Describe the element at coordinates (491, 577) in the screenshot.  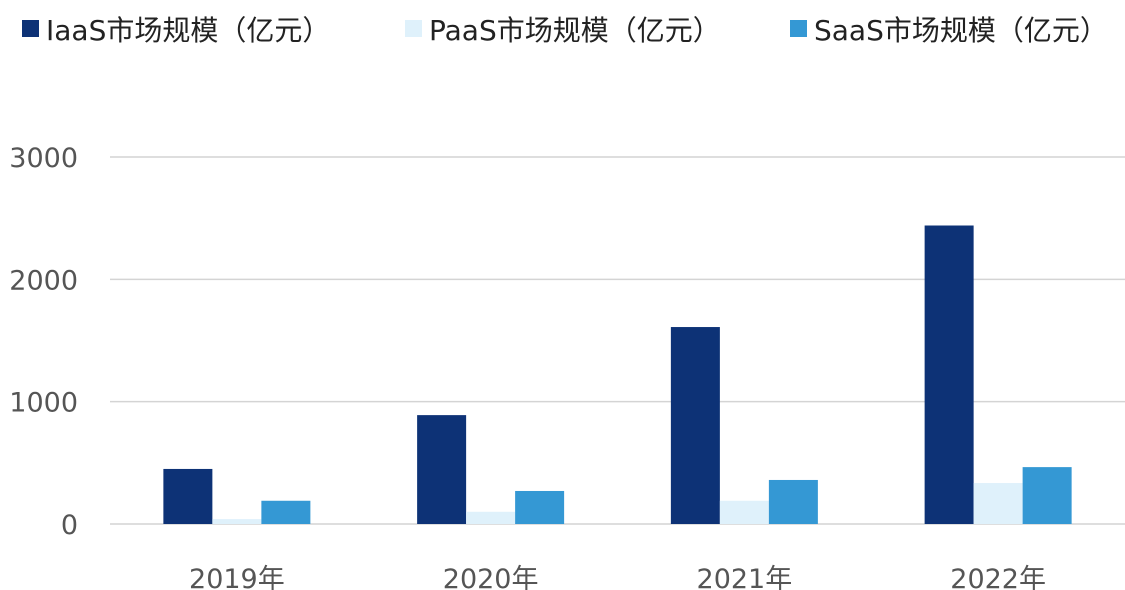
I see `x-tick-label: 2020年` at that location.